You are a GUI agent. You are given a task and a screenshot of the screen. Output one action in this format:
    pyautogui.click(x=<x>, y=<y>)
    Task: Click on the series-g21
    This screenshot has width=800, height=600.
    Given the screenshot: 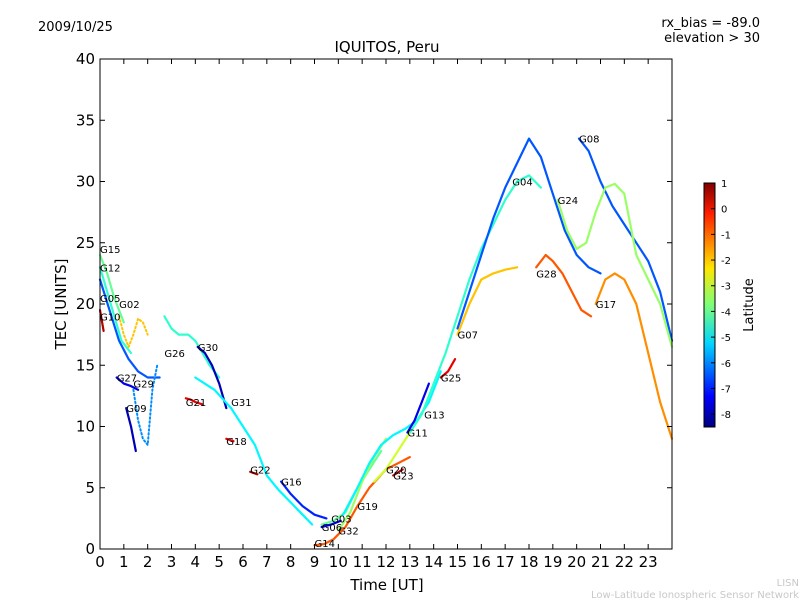 What is the action you would take?
    pyautogui.click(x=194, y=401)
    